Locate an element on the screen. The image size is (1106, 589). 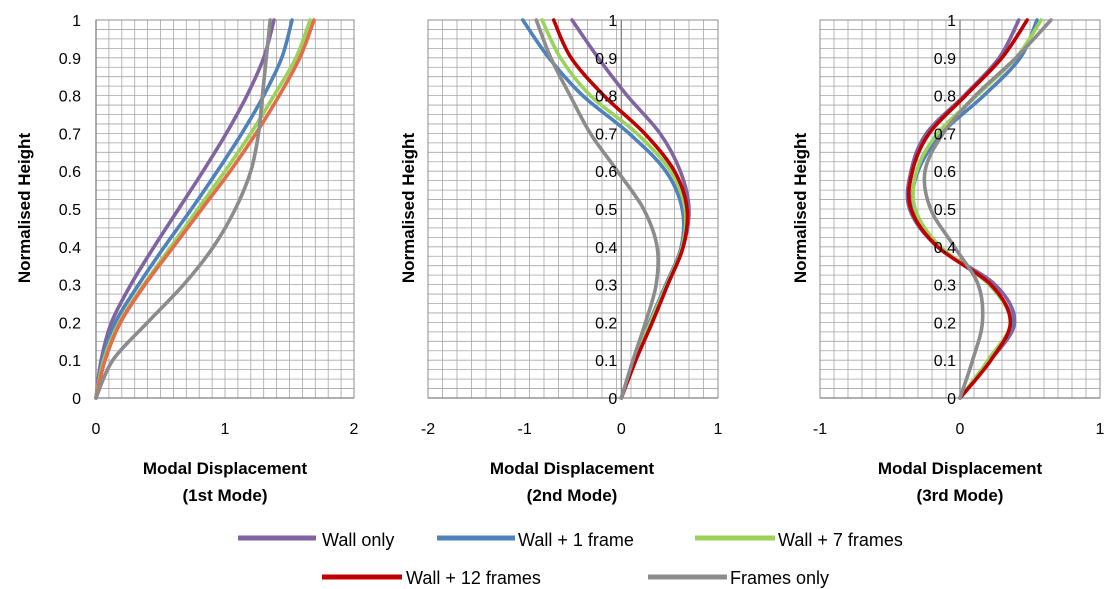
legend-label-wall-12-frames: Wall + 12 frames is located at coordinates (473, 578).